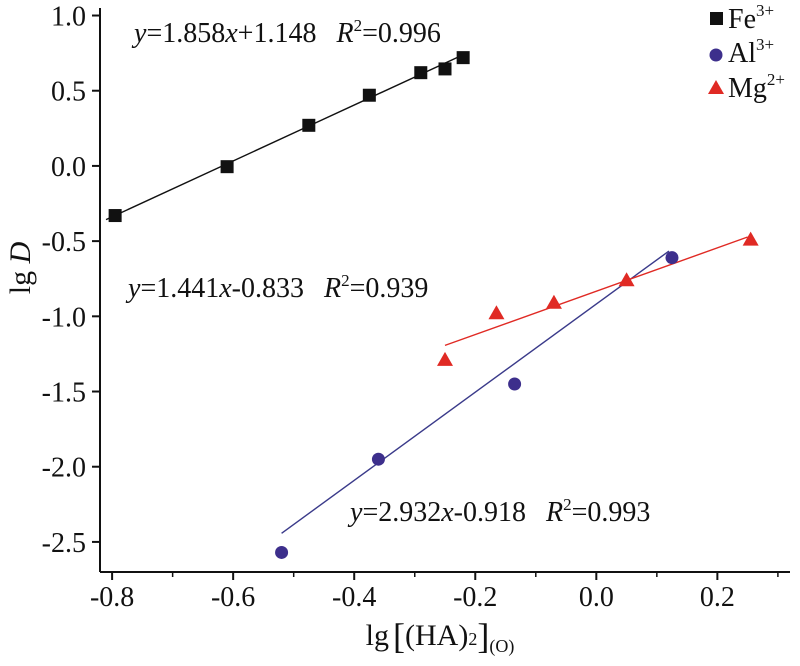  What do you see at coordinates (286, 32) in the screenshot?
I see `fe-fit-equation: y=1.858x+1.148 R2=0.996` at bounding box center [286, 32].